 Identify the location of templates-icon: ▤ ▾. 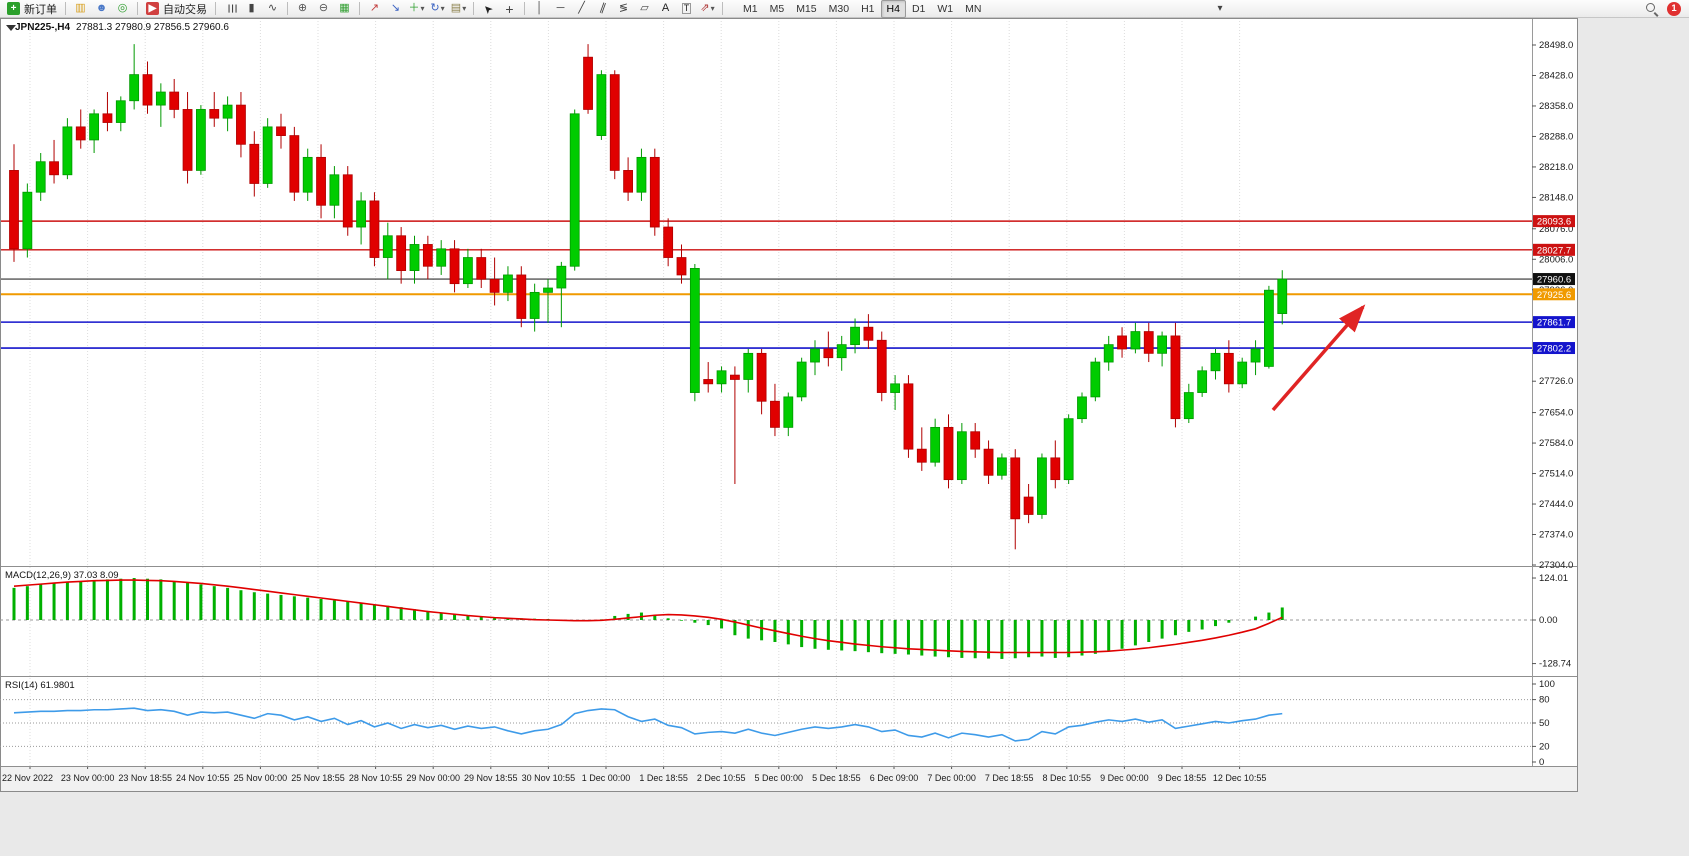
(458, 8).